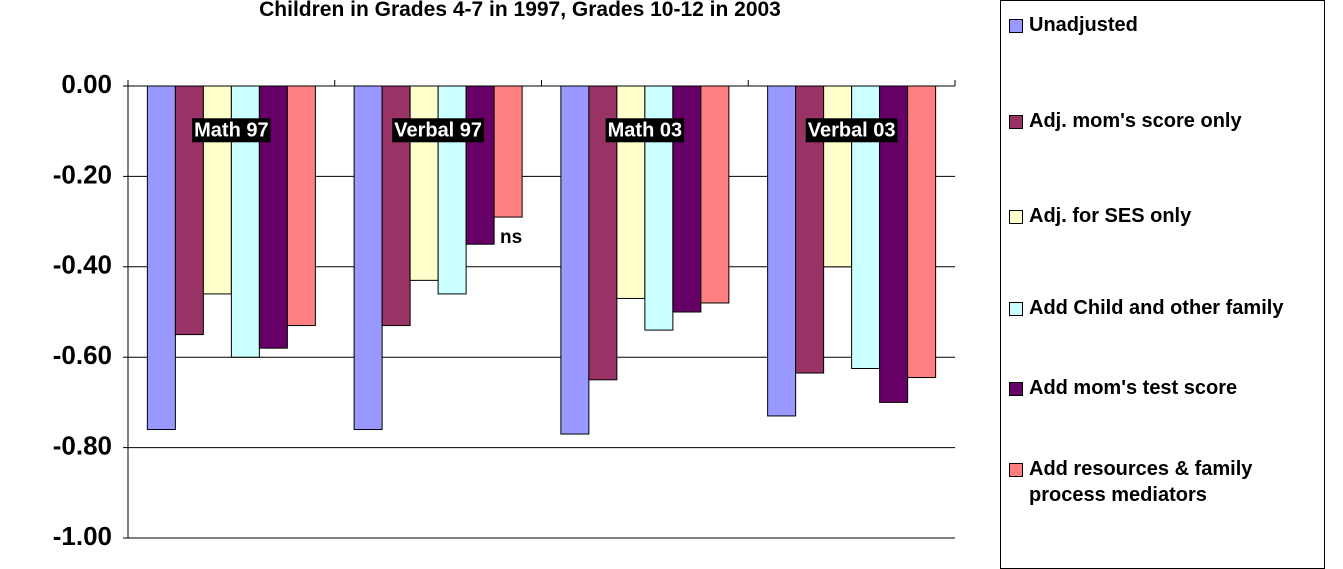 This screenshot has height=569, width=1343. I want to click on y-tick-label: -0.20, so click(82, 174).